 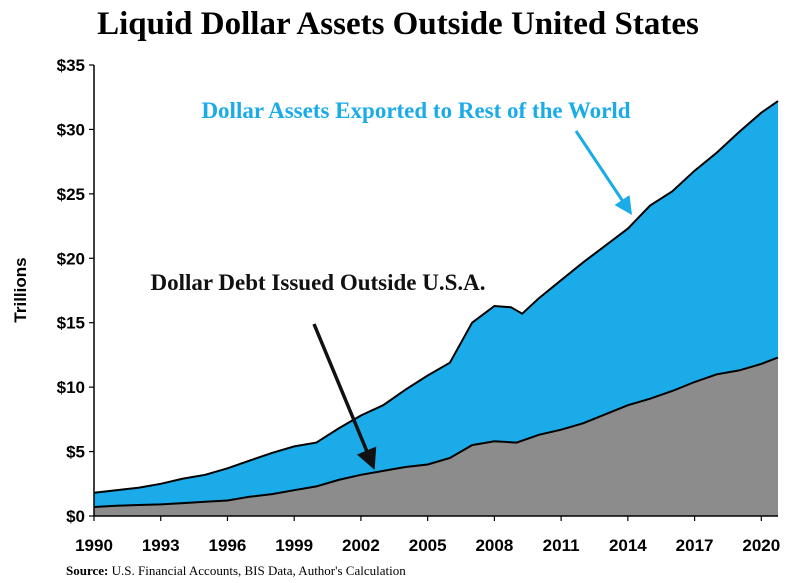 What do you see at coordinates (75, 452) in the screenshot?
I see `y-tick-label: $5` at bounding box center [75, 452].